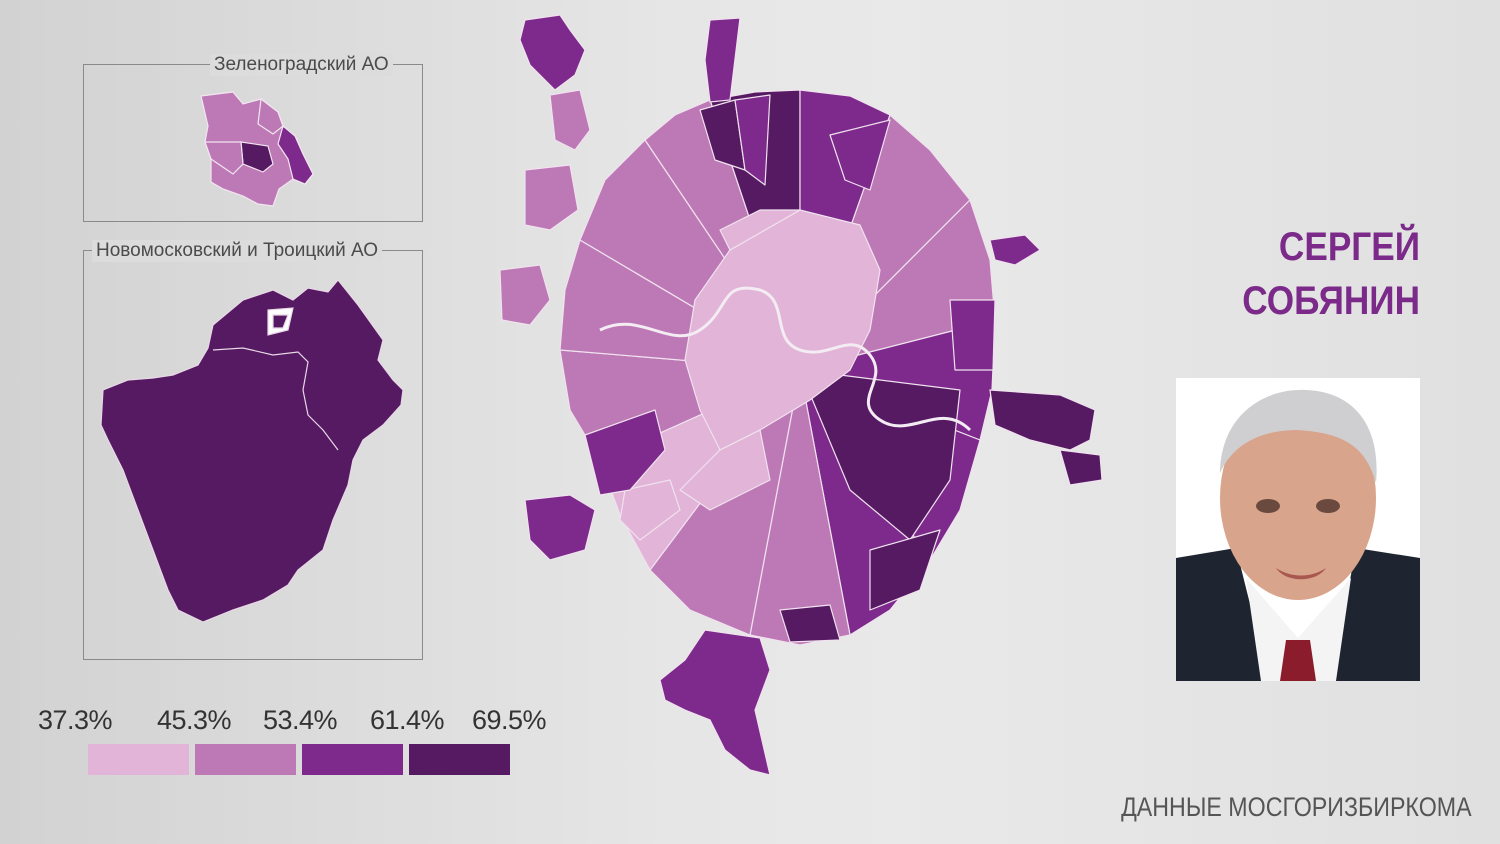 This screenshot has height=844, width=1500. I want to click on data-source-caption: ДАННЫЕ МОСГОРИЗБИРКОМА, so click(1296, 807).